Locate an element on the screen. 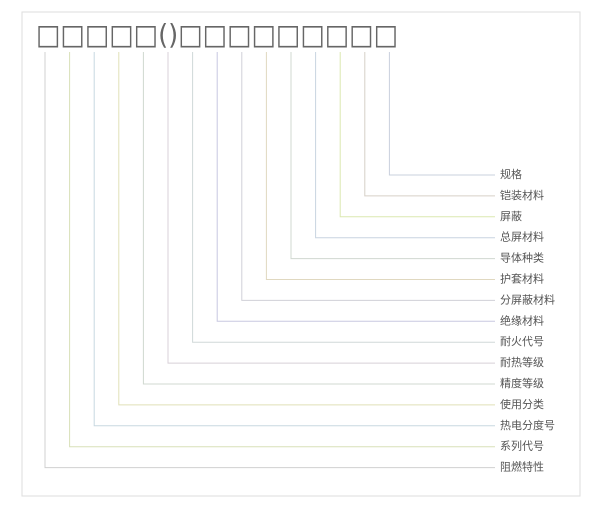 The height and width of the screenshot is (508, 608). field-label: 热电分度号 is located at coordinates (527, 425).